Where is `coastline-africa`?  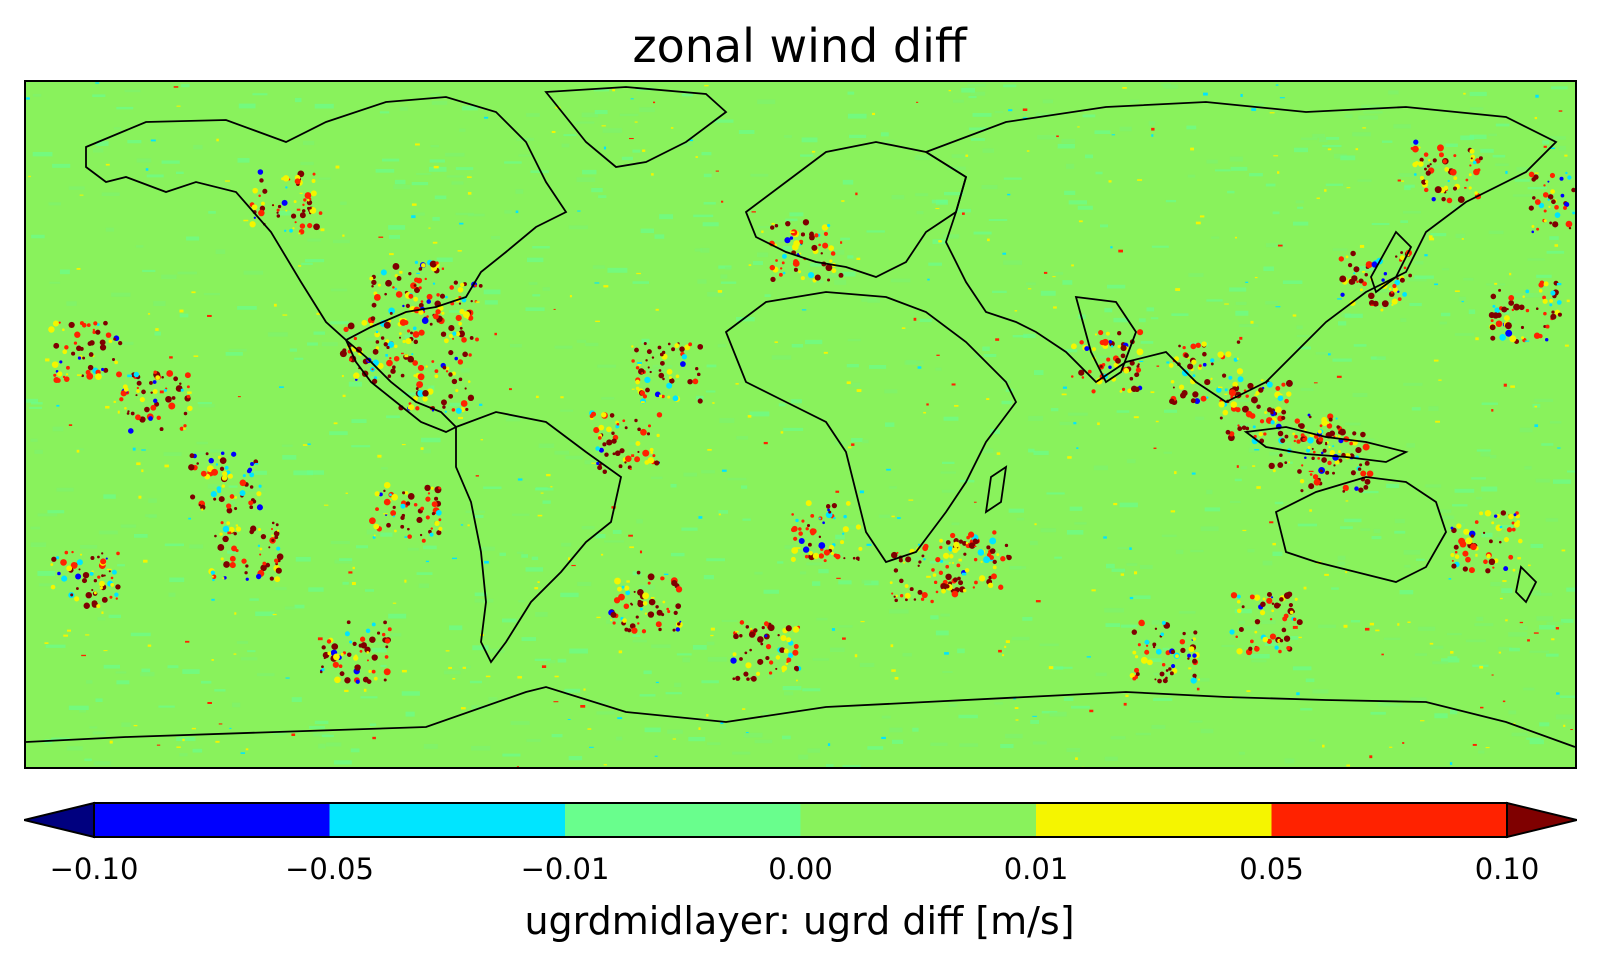 coastline-africa is located at coordinates (871, 427).